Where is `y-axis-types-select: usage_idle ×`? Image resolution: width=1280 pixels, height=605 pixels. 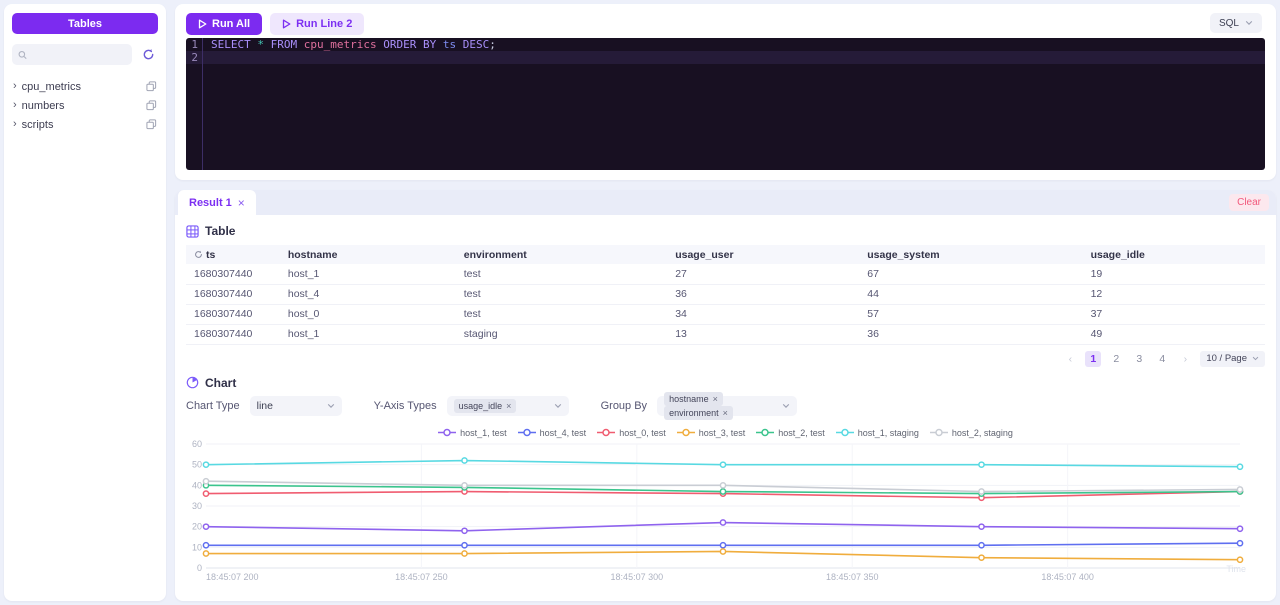
y-axis-types-select: usage_idle × is located at coordinates (507, 405).